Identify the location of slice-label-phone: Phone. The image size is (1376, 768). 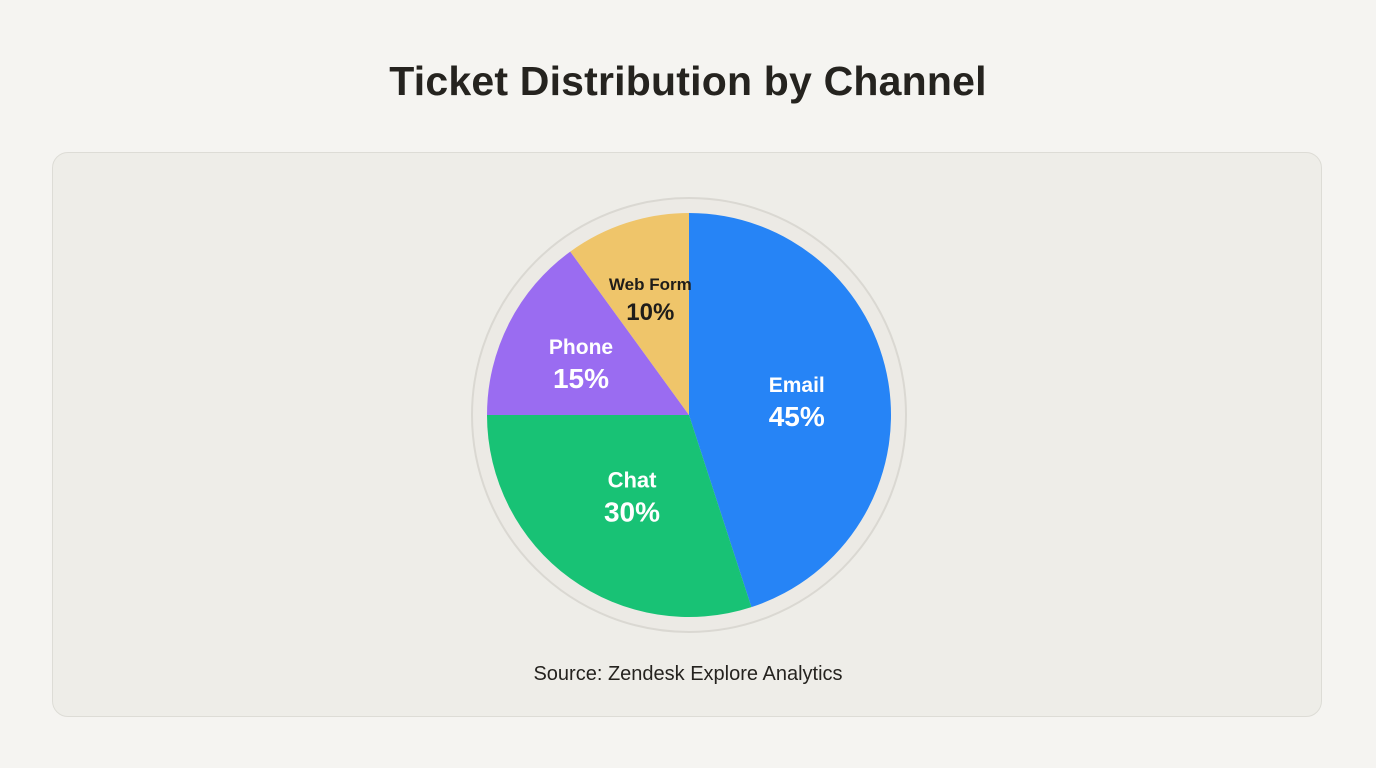
(581, 347).